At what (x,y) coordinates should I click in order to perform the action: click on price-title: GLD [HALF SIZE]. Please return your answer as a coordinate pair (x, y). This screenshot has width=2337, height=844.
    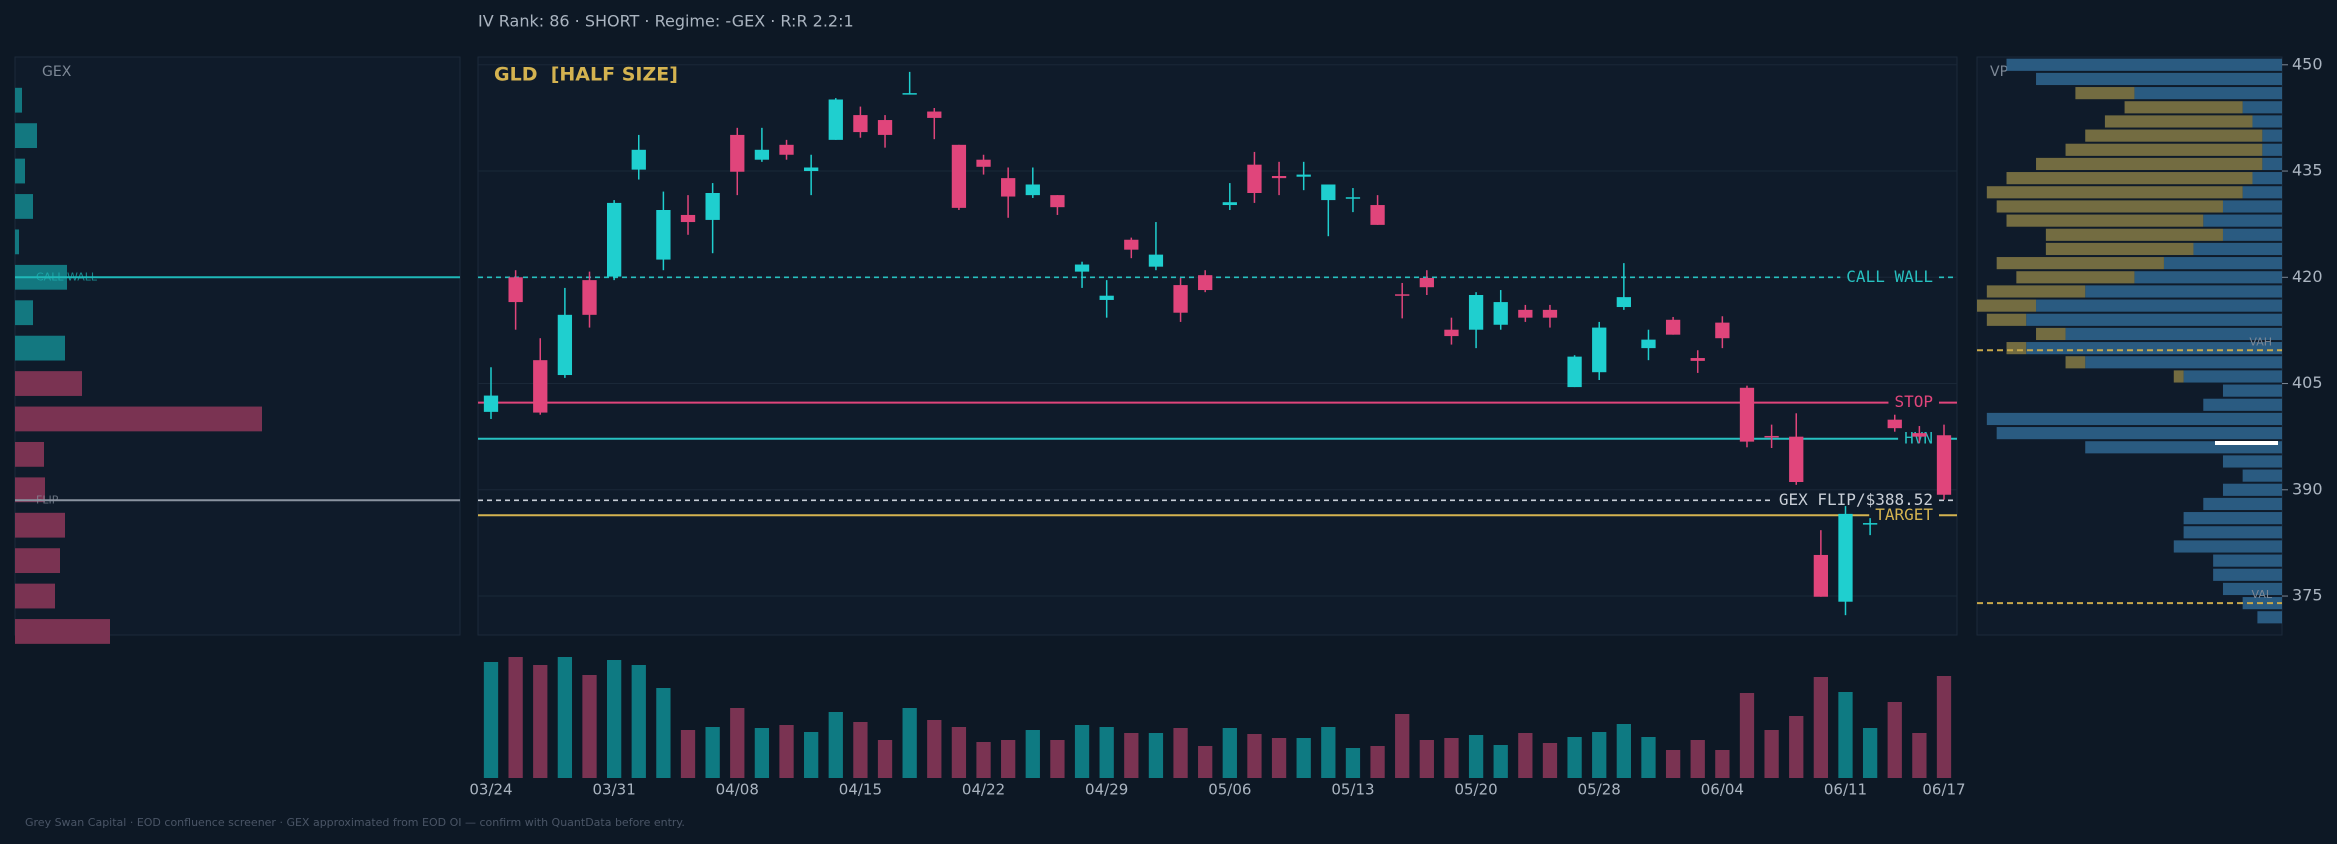
    Looking at the image, I should click on (586, 75).